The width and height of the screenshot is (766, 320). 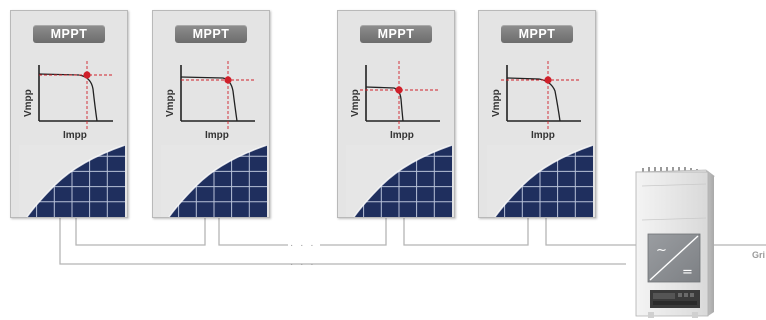 What do you see at coordinates (466, 232) in the screenshot?
I see `upper-bus-wire-d` at bounding box center [466, 232].